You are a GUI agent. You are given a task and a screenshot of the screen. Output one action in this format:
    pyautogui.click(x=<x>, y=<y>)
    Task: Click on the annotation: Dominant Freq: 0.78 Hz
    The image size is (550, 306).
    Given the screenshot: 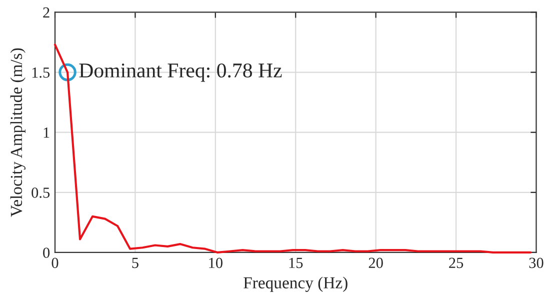 What is the action you would take?
    pyautogui.click(x=180, y=72)
    